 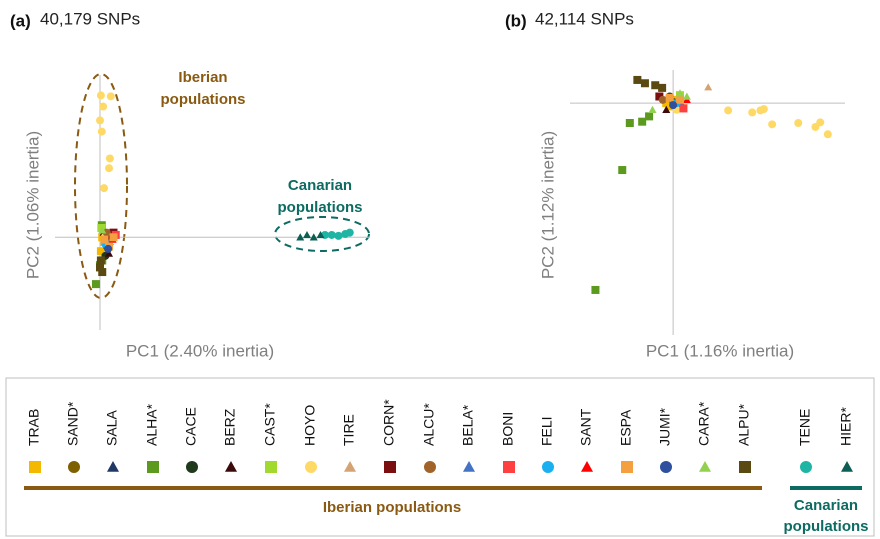 What do you see at coordinates (846, 426) in the screenshot?
I see `legend-label: HIER*` at bounding box center [846, 426].